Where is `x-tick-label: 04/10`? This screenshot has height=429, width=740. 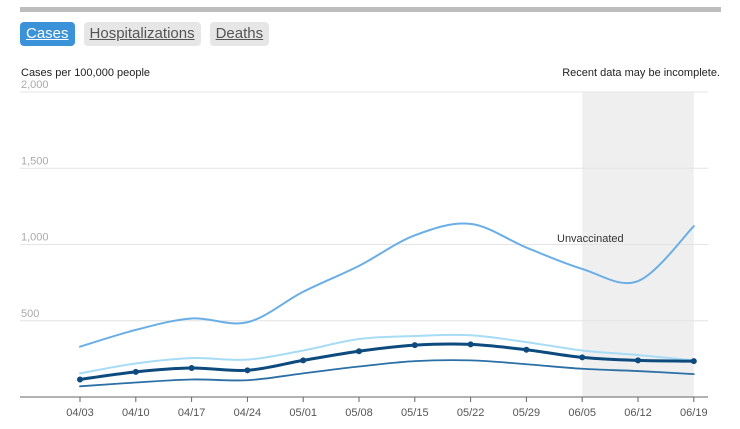 x-tick-label: 04/10 is located at coordinates (136, 413).